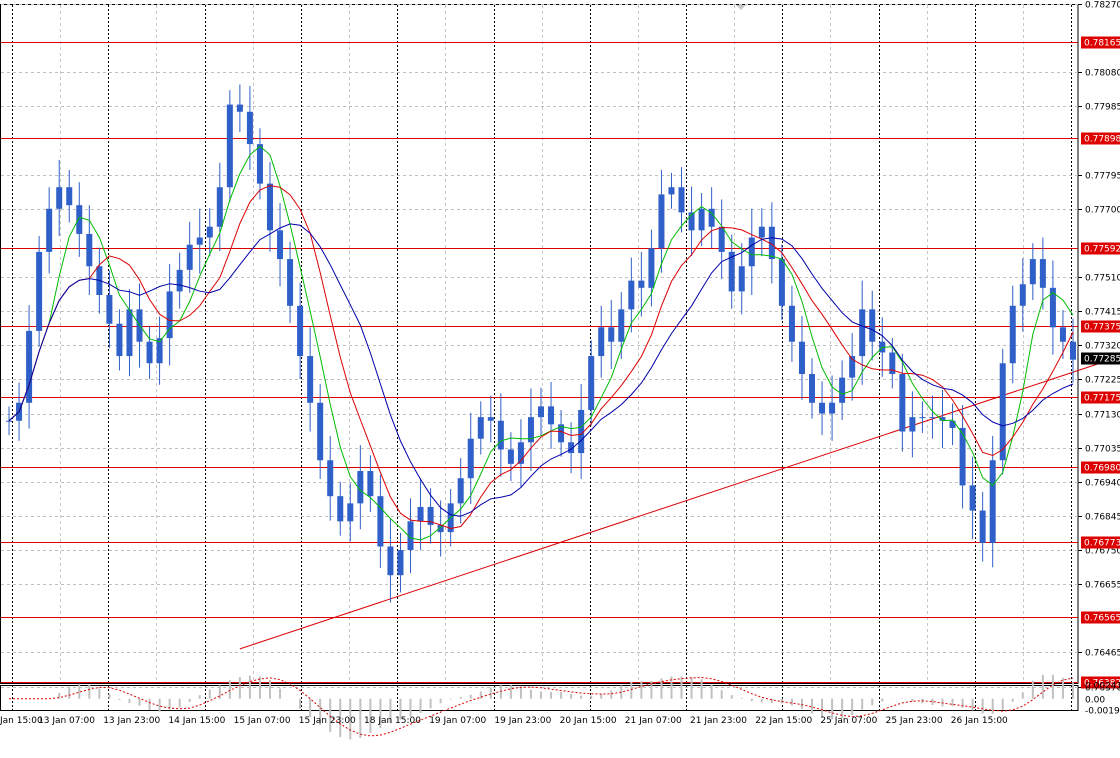 The width and height of the screenshot is (1120, 758). What do you see at coordinates (1102, 654) in the screenshot?
I see `price-tick-label: 0.76465` at bounding box center [1102, 654].